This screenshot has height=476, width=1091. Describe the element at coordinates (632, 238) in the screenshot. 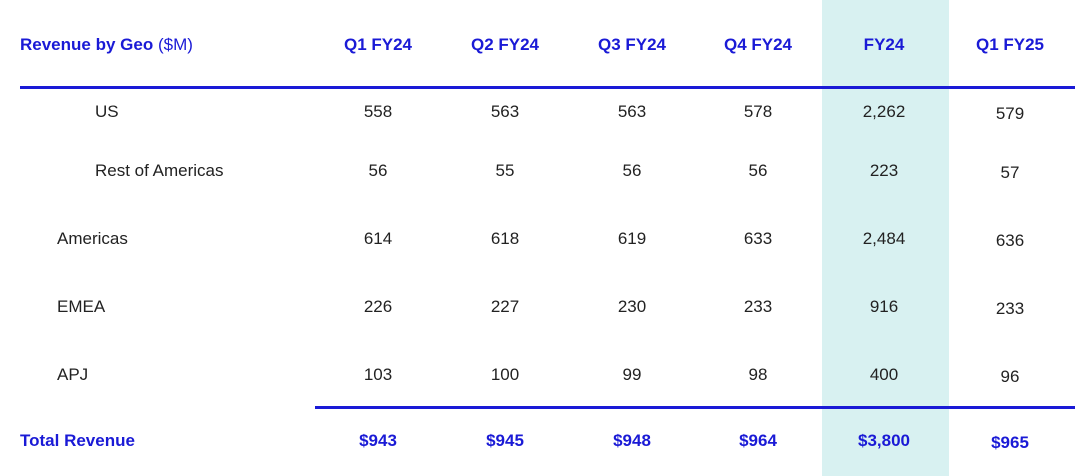

I see `value: 619` at that location.